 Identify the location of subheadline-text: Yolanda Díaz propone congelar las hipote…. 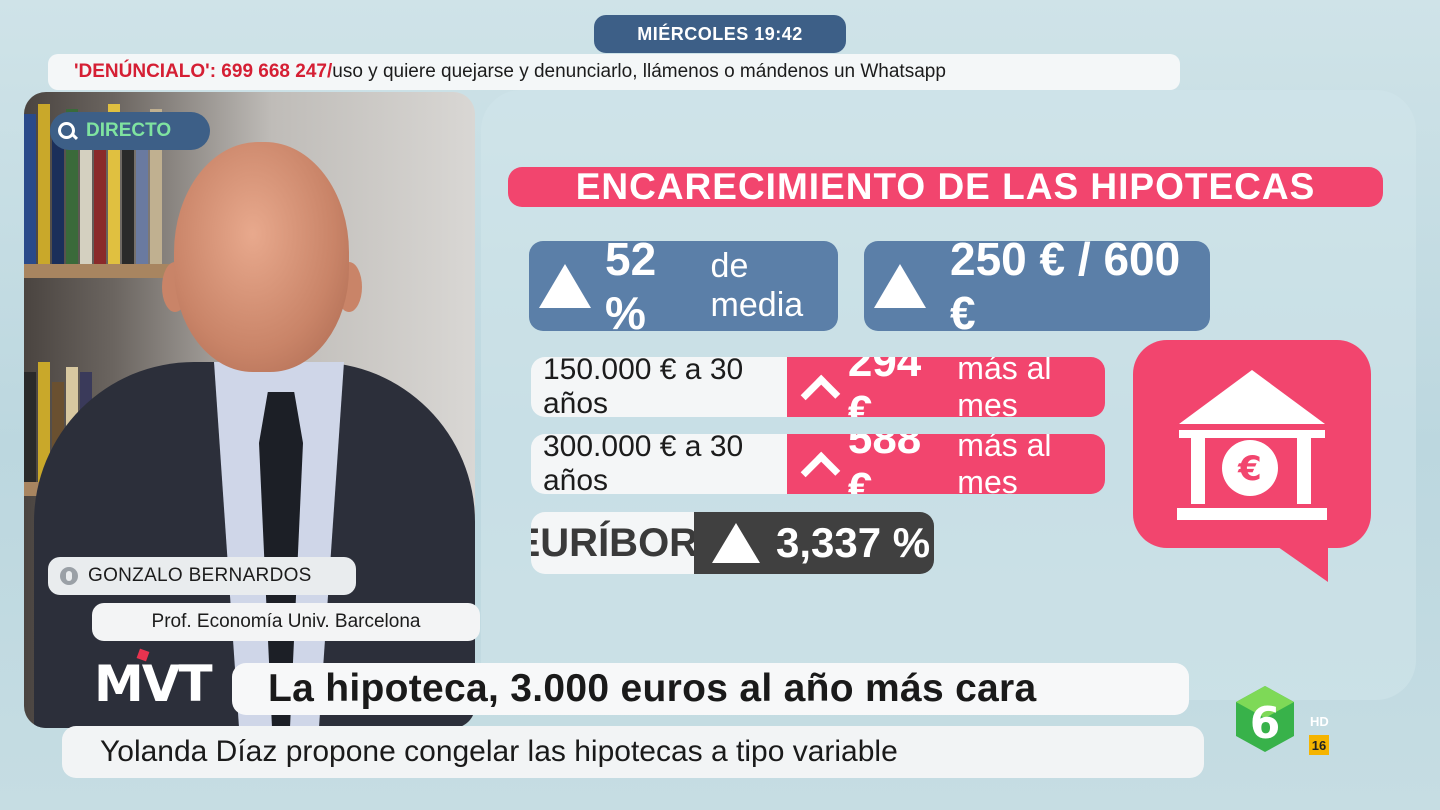
(499, 751).